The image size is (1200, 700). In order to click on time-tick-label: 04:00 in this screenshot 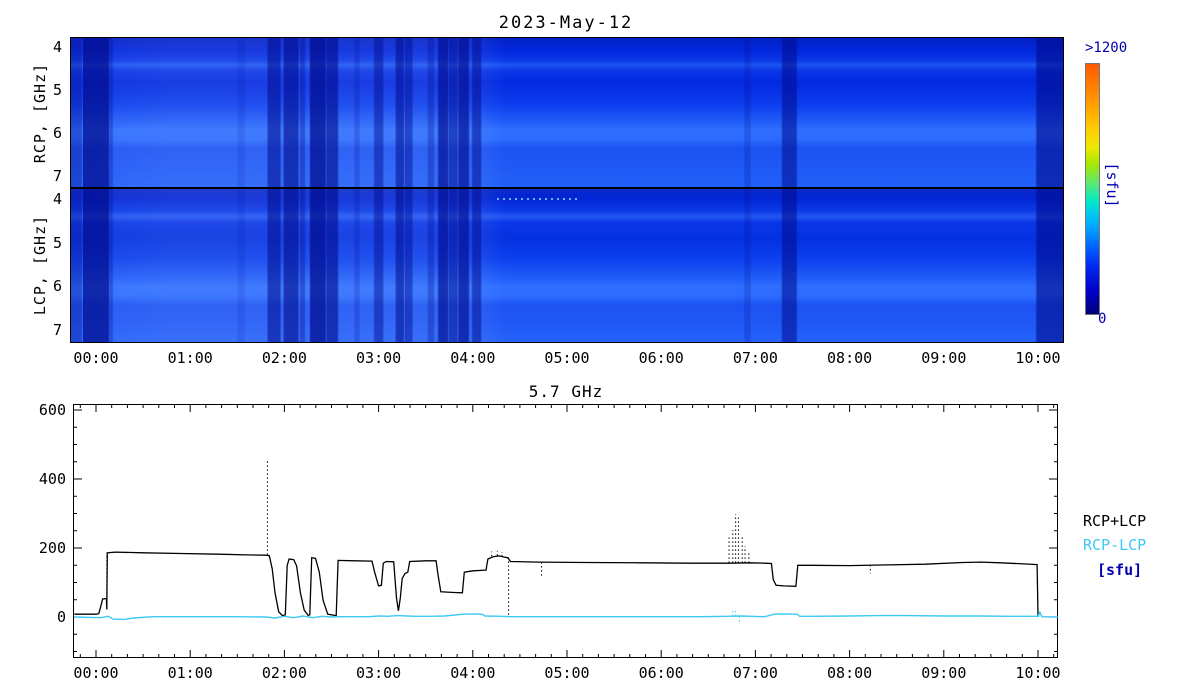, I will do `click(473, 358)`.